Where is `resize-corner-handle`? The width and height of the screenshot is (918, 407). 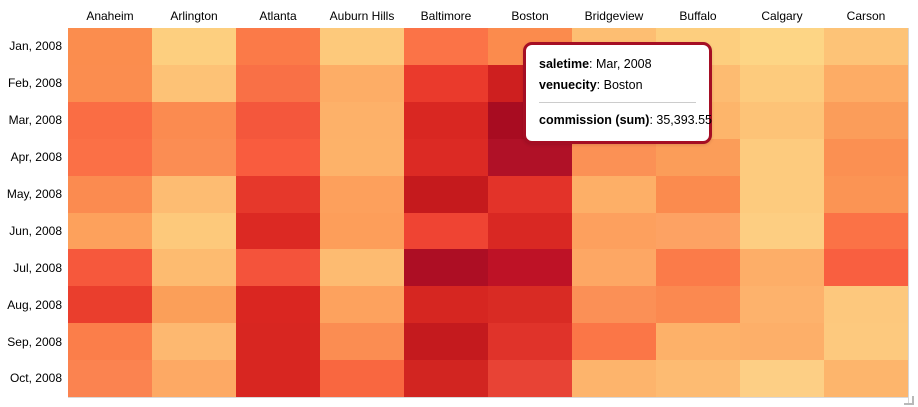
resize-corner-handle is located at coordinates (909, 400).